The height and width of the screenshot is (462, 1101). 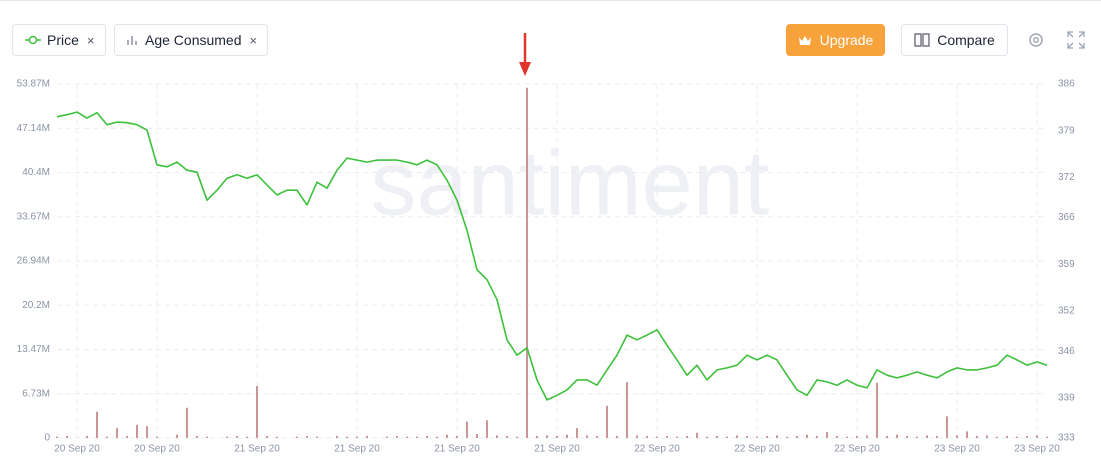 What do you see at coordinates (846, 40) in the screenshot?
I see `button-label: Upgrade` at bounding box center [846, 40].